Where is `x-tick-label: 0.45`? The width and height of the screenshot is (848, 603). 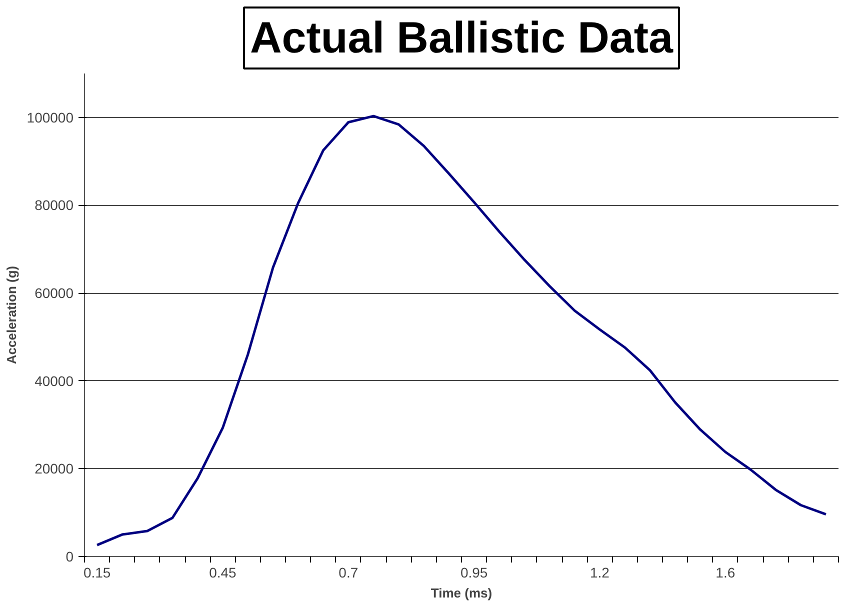
x-tick-label: 0.45 is located at coordinates (223, 572).